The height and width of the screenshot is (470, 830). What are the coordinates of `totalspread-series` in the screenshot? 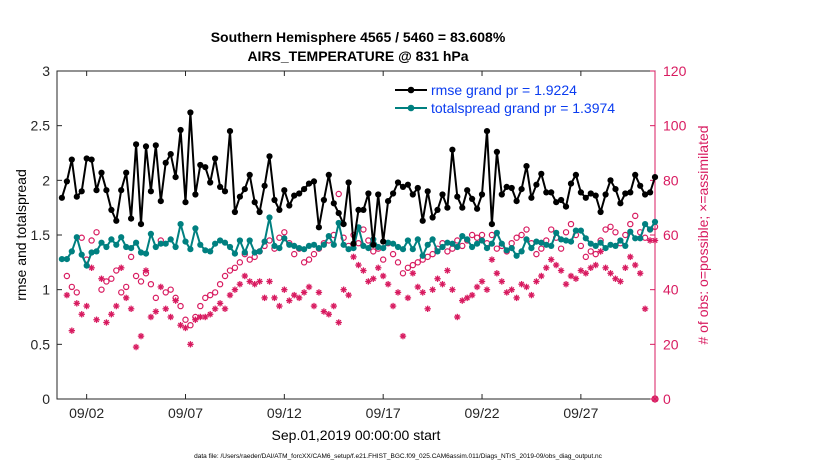 It's located at (358, 241).